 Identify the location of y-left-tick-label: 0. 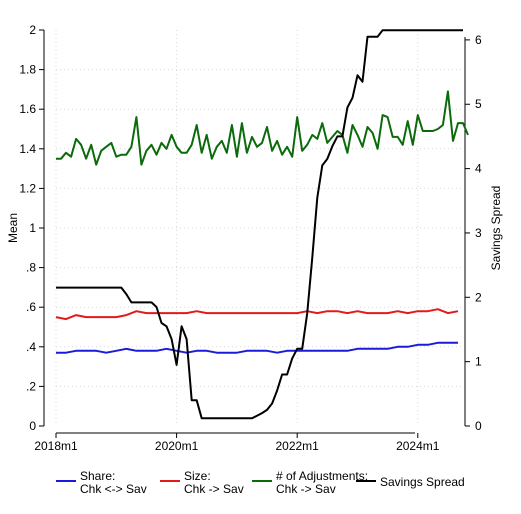
(32, 426).